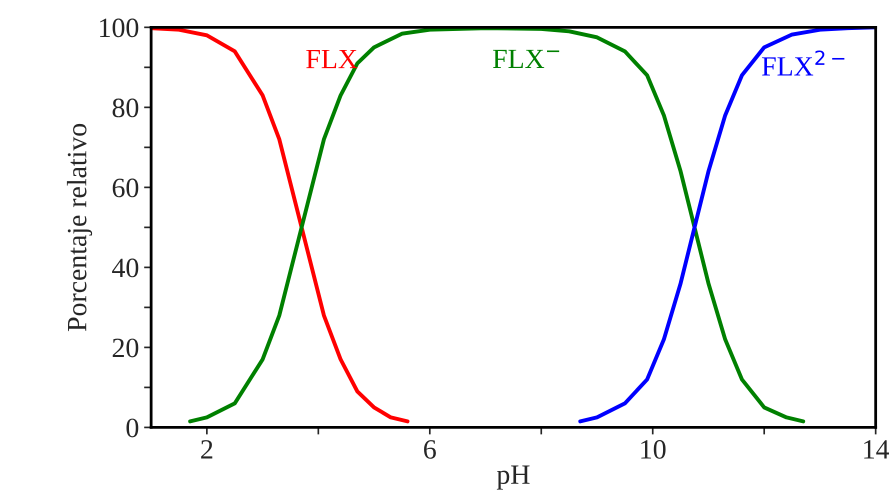 Image resolution: width=889 pixels, height=497 pixels. Describe the element at coordinates (125, 108) in the screenshot. I see `y-tick-label: 80` at that location.